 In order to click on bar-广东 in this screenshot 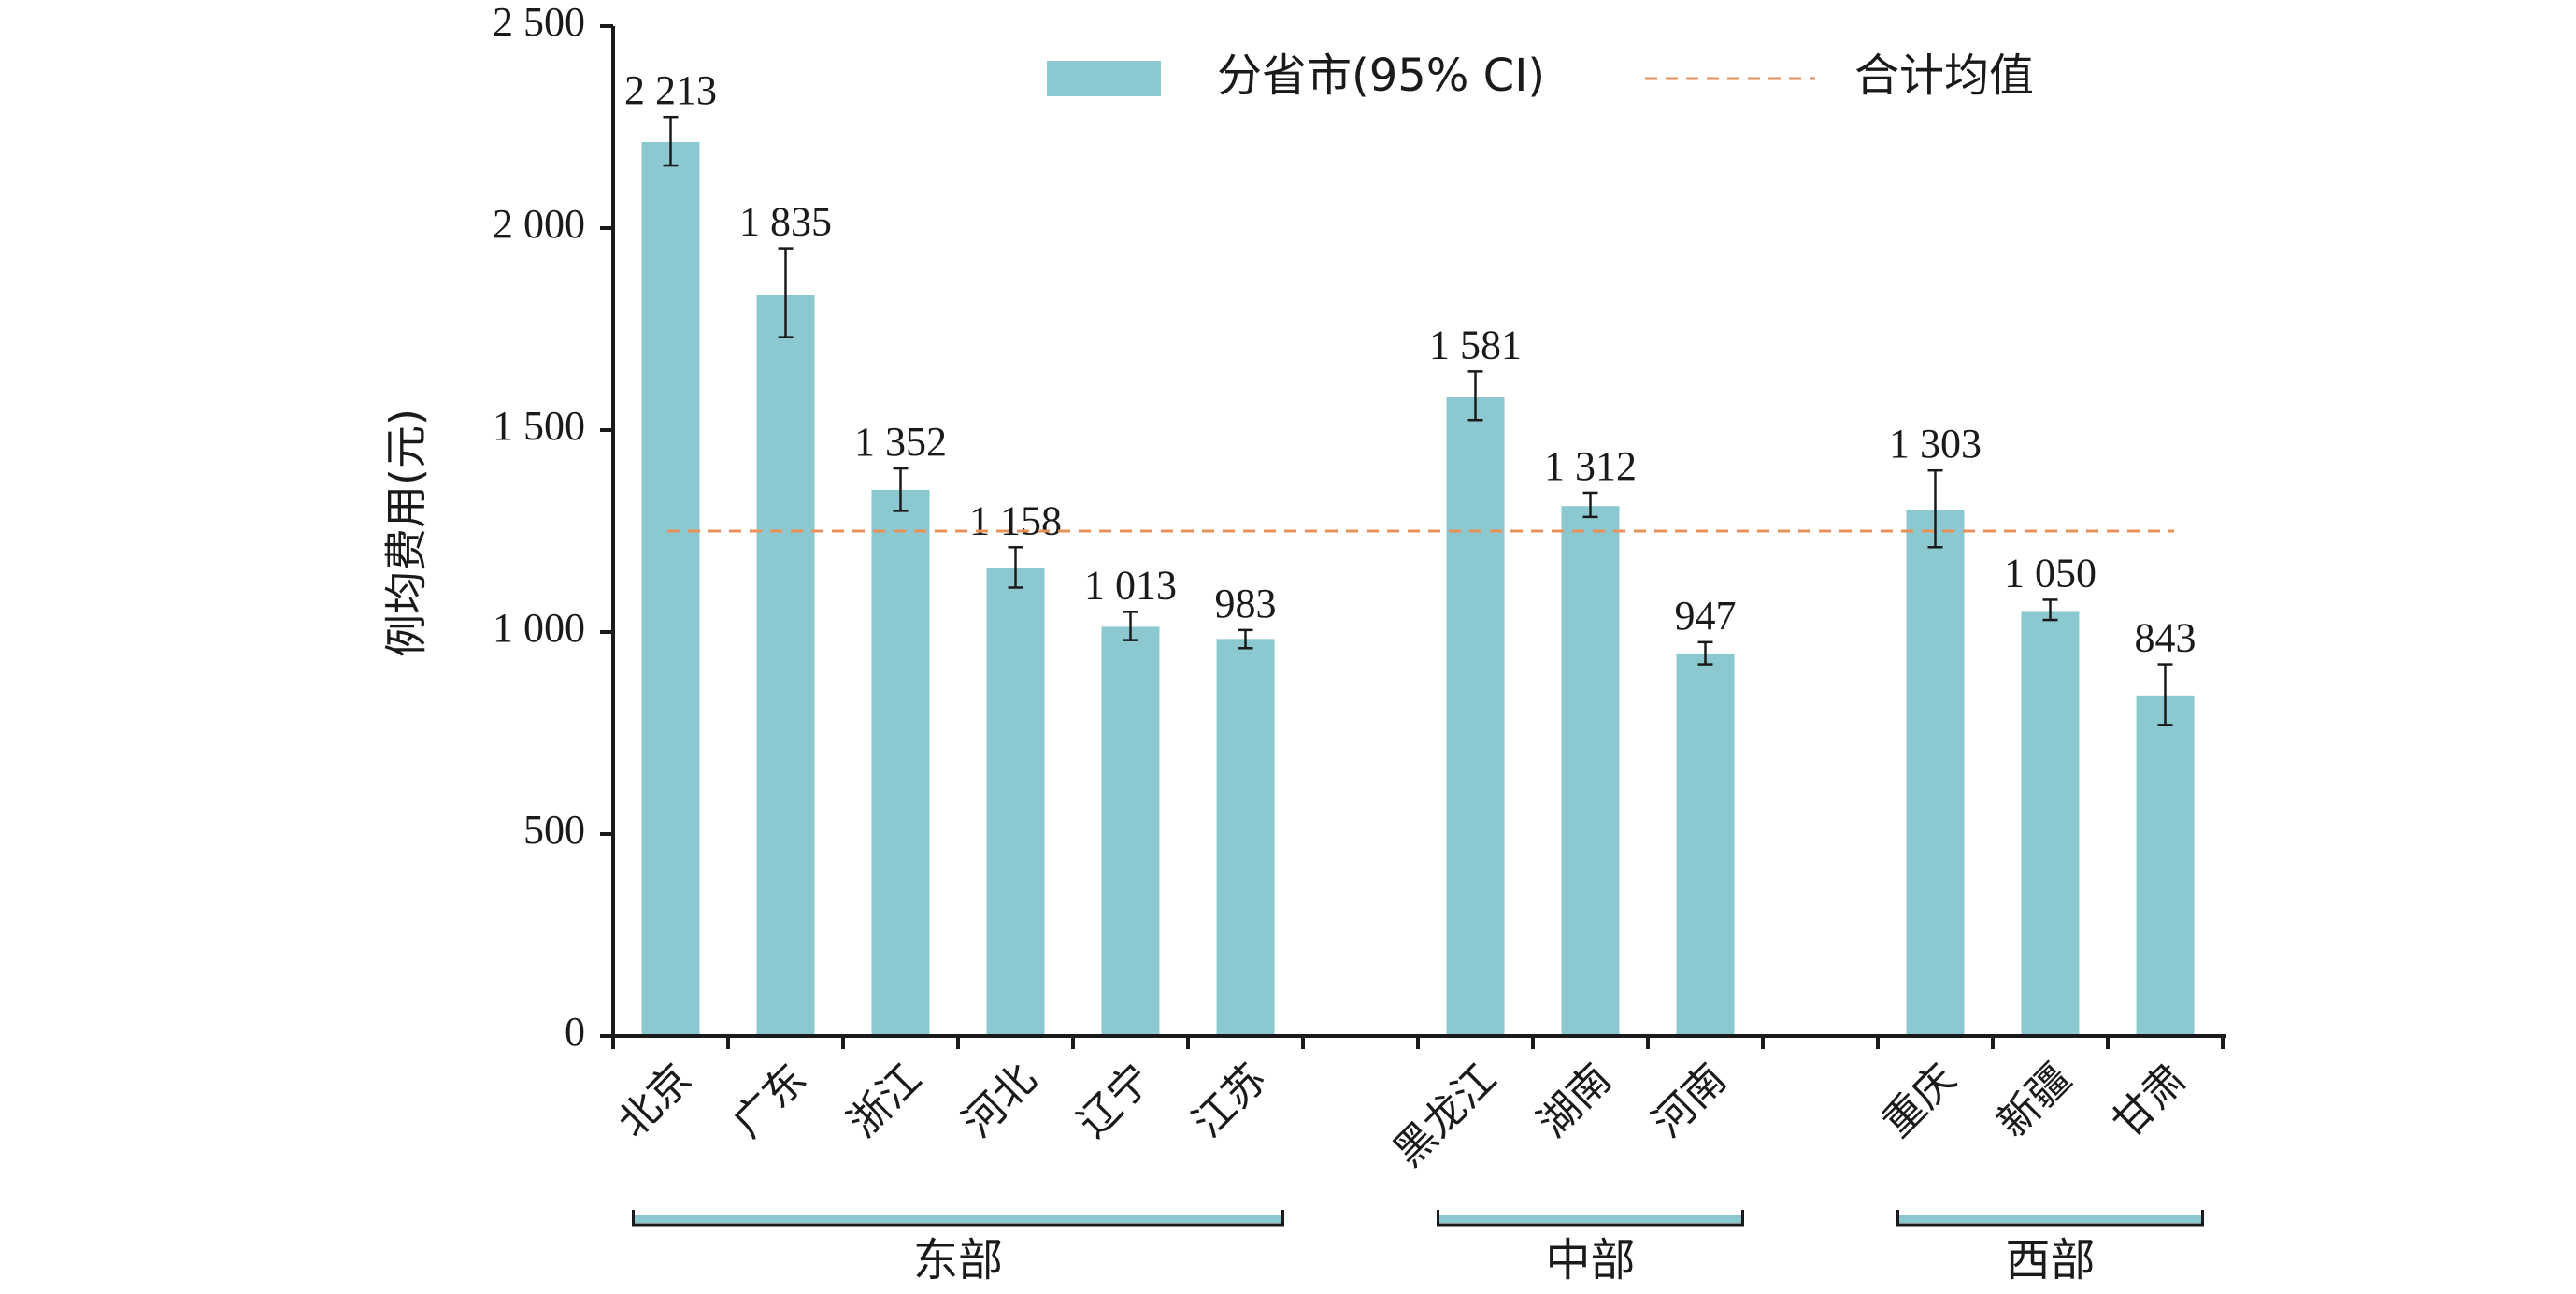, I will do `click(785, 665)`.